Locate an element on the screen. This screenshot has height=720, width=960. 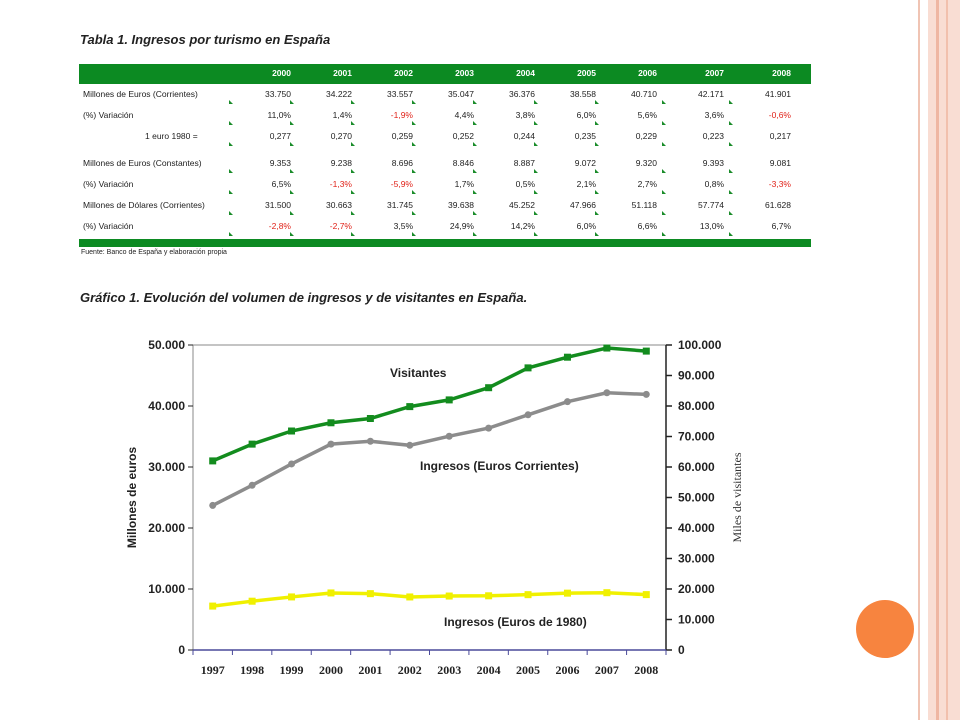
table-cell: 34.222 is located at coordinates (339, 94).